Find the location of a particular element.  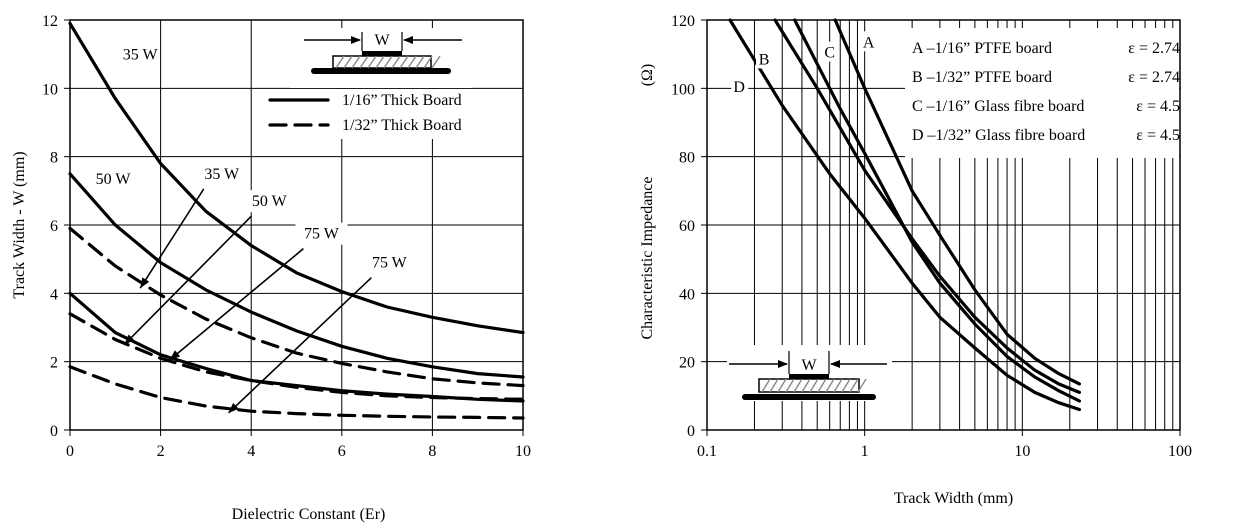

y-tick-label: 120 is located at coordinates (683, 21).